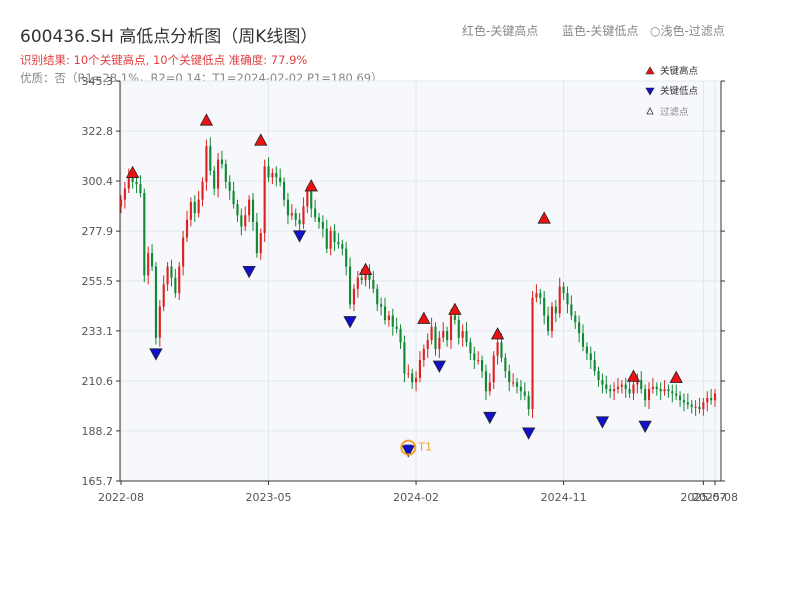 This screenshot has width=800, height=600. What do you see at coordinates (679, 71) in the screenshot?
I see `legend-high-label: 关键高点` at bounding box center [679, 71].